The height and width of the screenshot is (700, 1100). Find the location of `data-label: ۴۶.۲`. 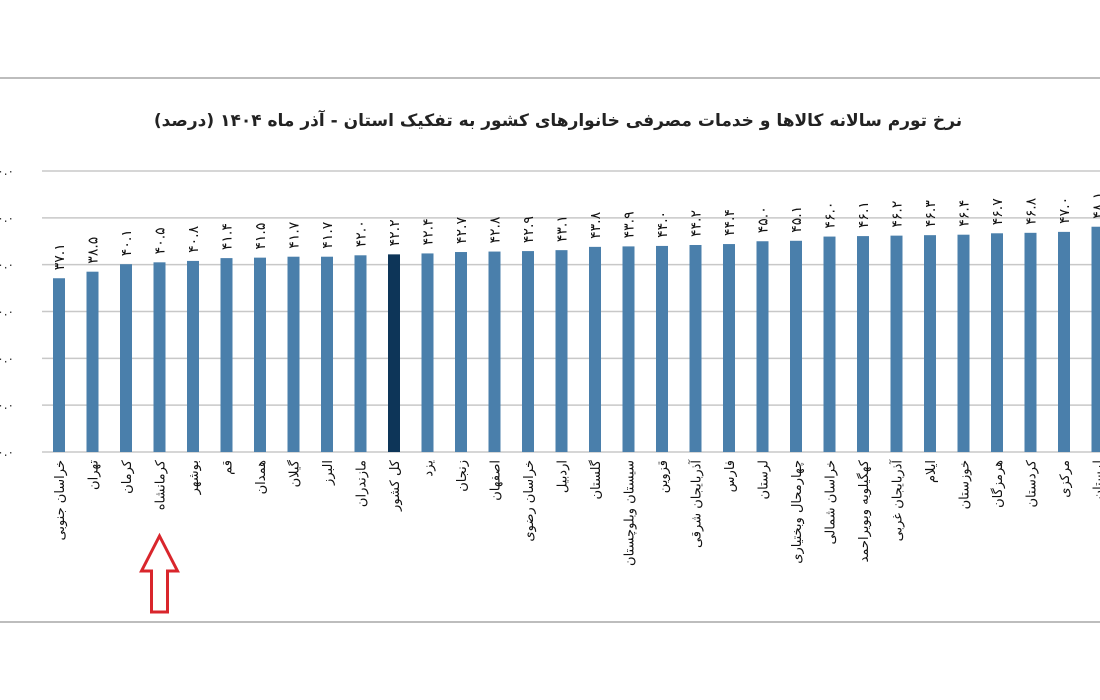

data-label: ۴۶.۲ is located at coordinates (898, 214).